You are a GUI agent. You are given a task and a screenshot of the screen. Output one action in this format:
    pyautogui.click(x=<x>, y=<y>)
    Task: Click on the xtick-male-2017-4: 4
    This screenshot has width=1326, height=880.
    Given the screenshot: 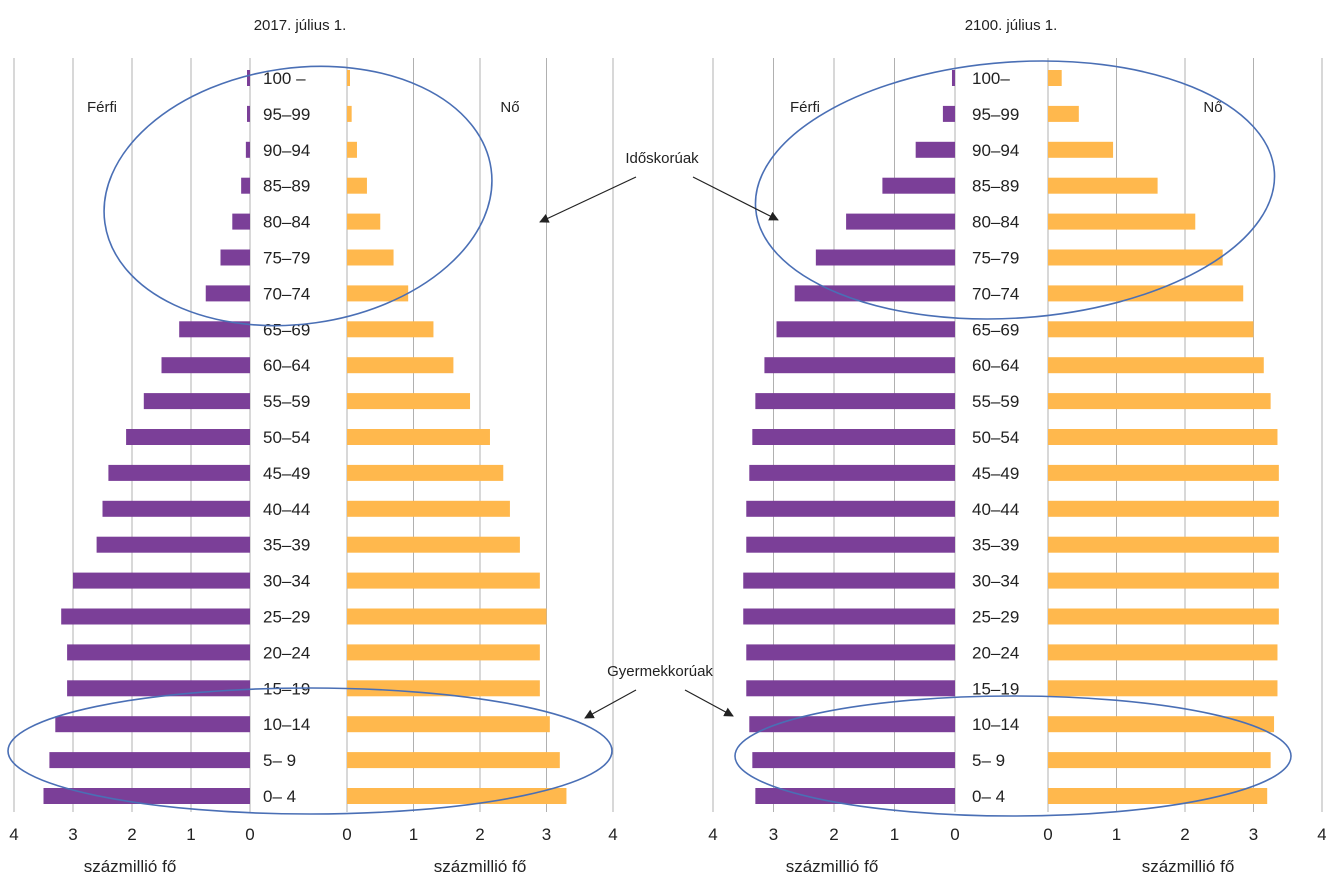 What is the action you would take?
    pyautogui.click(x=13, y=834)
    